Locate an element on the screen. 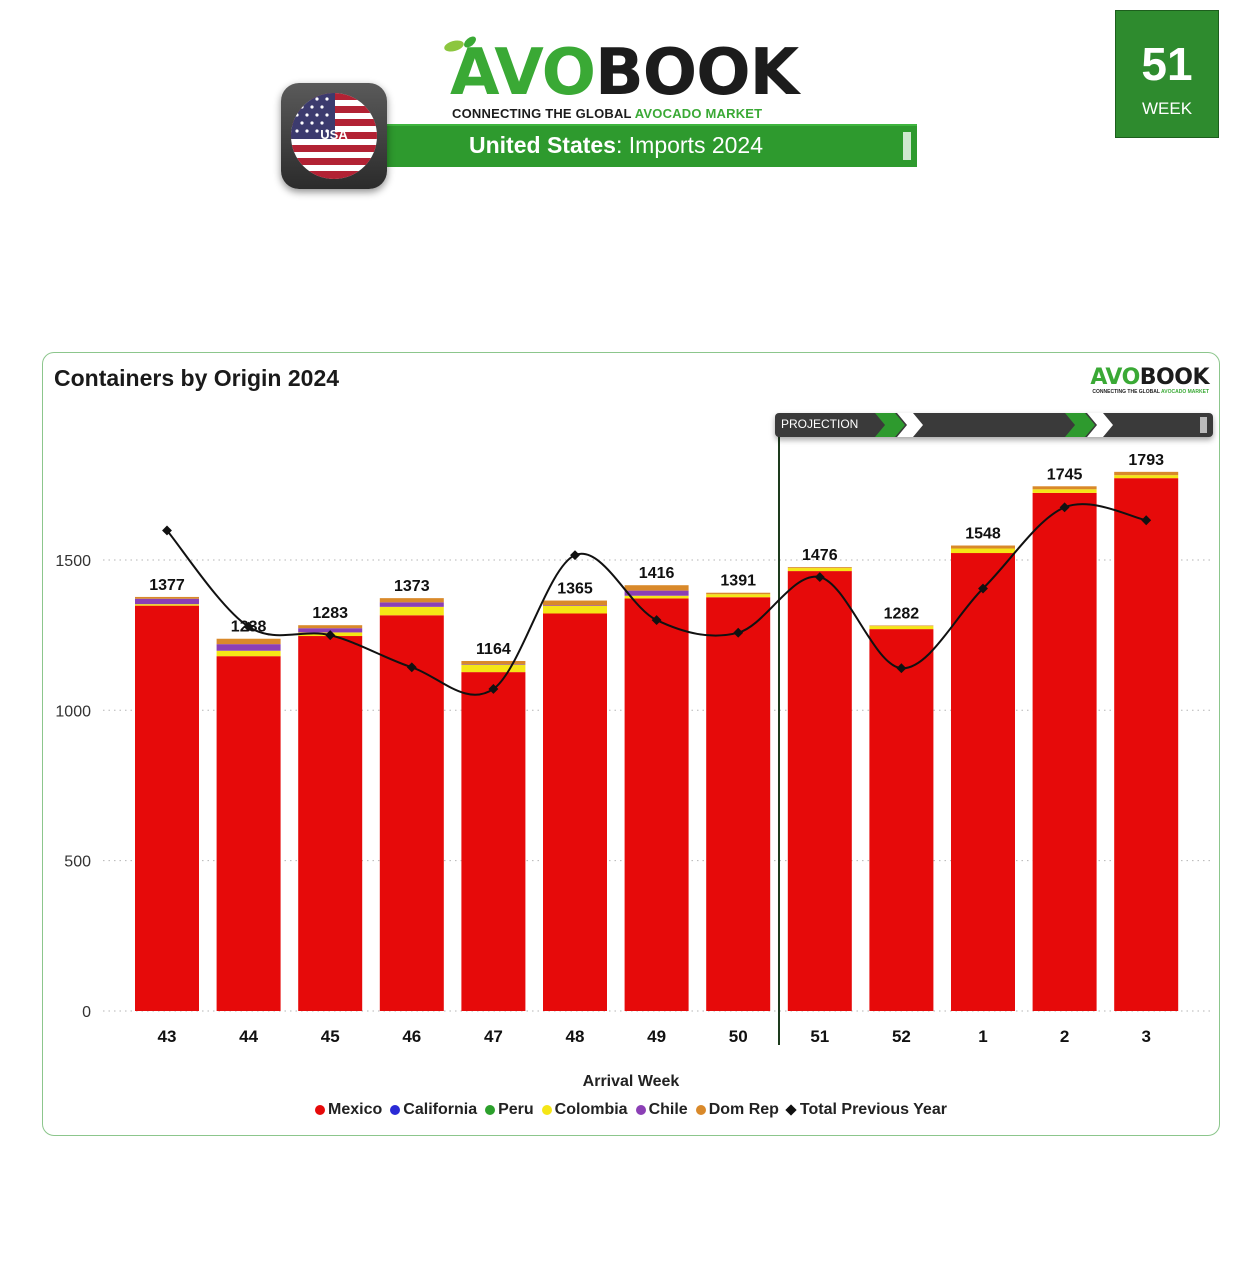 The width and height of the screenshot is (1260, 1280). week-number: 51 is located at coordinates (1167, 64).